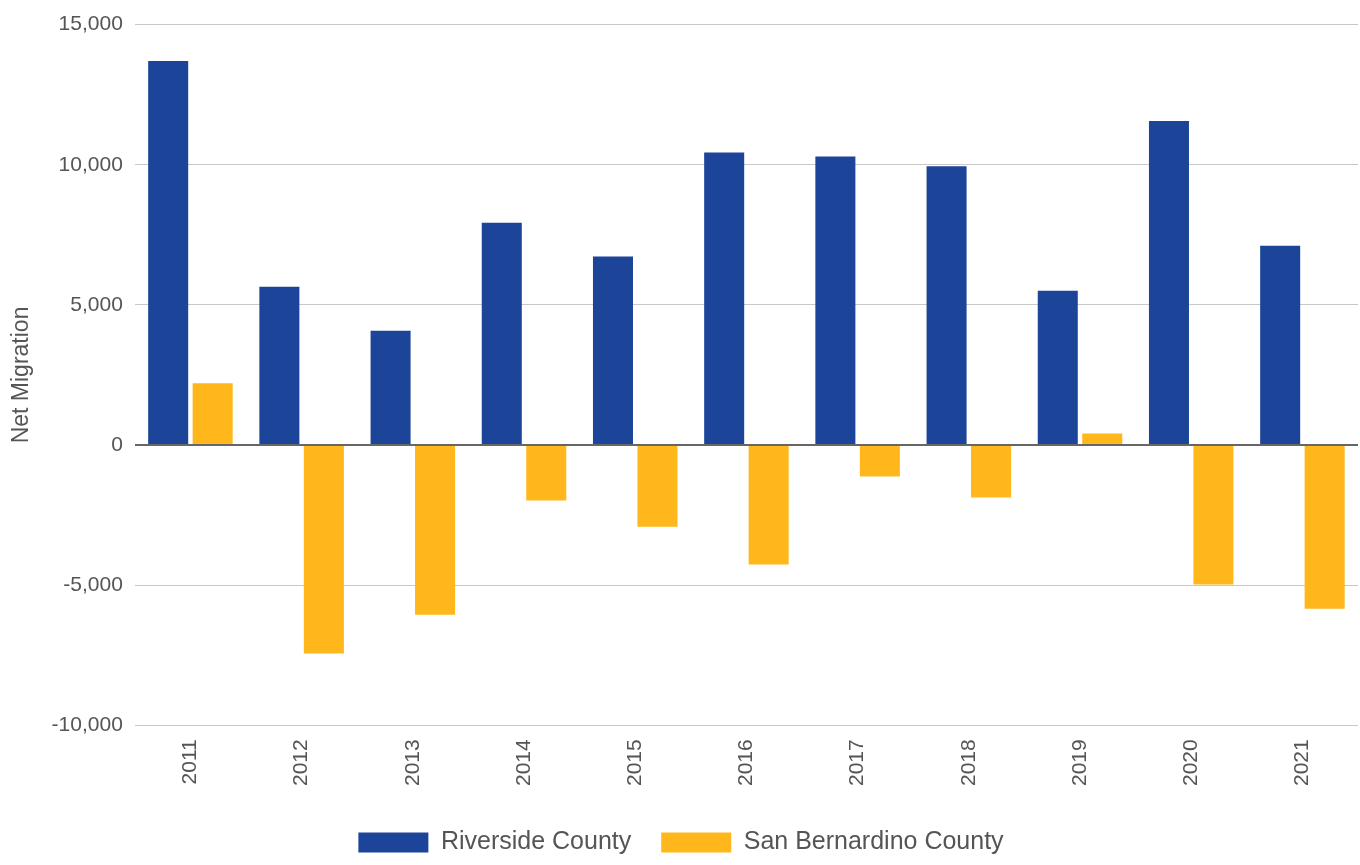 Image resolution: width=1360 pixels, height=865 pixels. Describe the element at coordinates (967, 762) in the screenshot. I see `x-tick-label: 2018` at that location.